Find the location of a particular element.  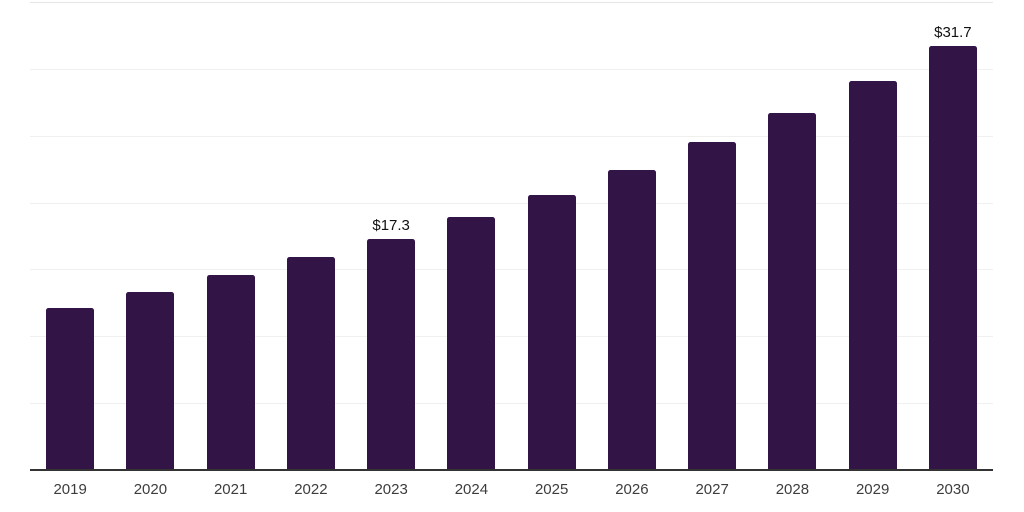

x-axis-label-2022: 2022 is located at coordinates (311, 489).